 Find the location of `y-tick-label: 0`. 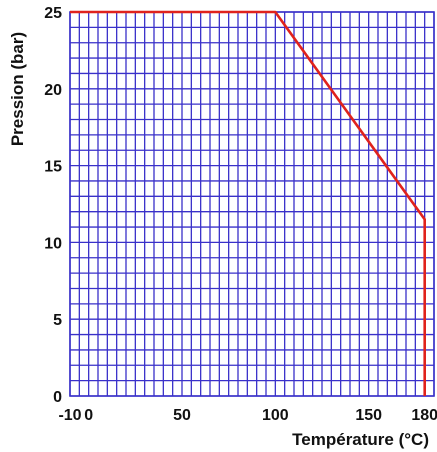

y-tick-label: 0 is located at coordinates (57, 397).